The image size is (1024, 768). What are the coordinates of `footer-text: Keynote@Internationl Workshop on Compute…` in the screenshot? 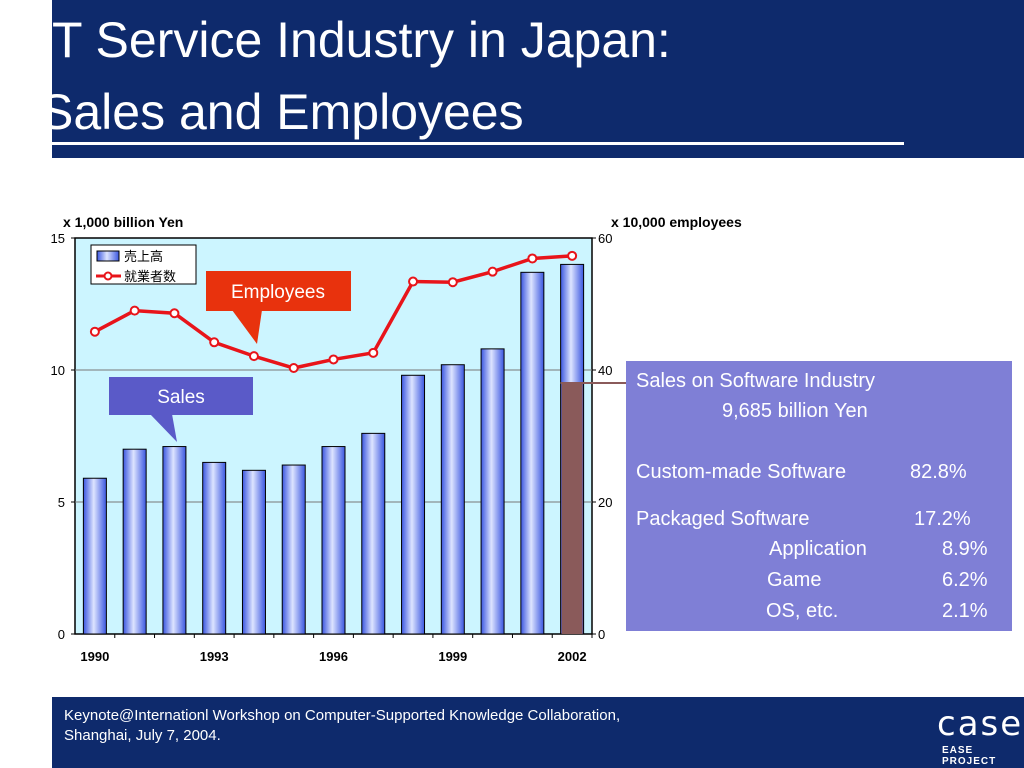 It's located at (414, 726).